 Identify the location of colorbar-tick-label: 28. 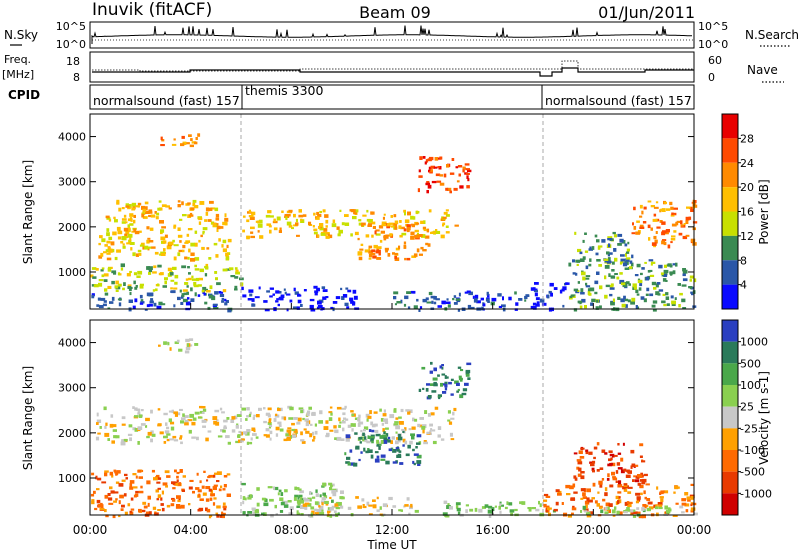
(747, 138).